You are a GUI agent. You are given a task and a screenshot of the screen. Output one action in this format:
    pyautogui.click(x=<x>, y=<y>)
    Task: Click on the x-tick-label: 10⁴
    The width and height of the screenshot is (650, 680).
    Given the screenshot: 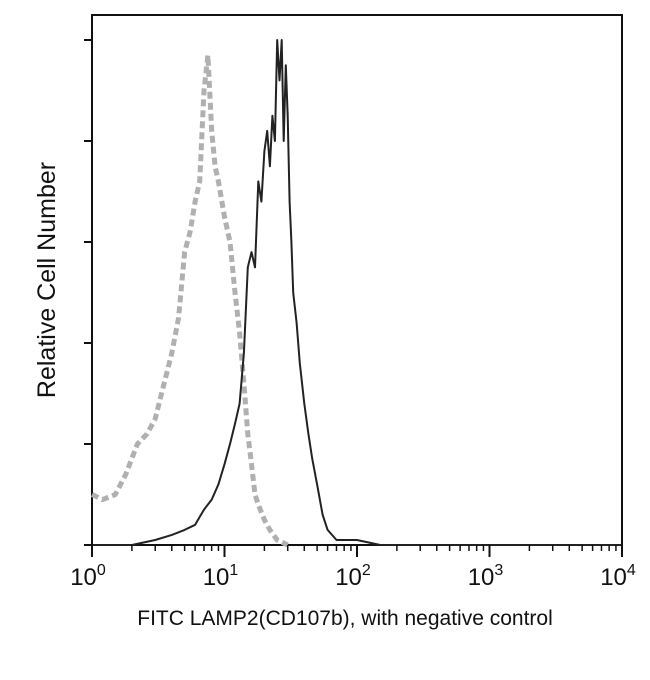 What is the action you would take?
    pyautogui.click(x=618, y=576)
    